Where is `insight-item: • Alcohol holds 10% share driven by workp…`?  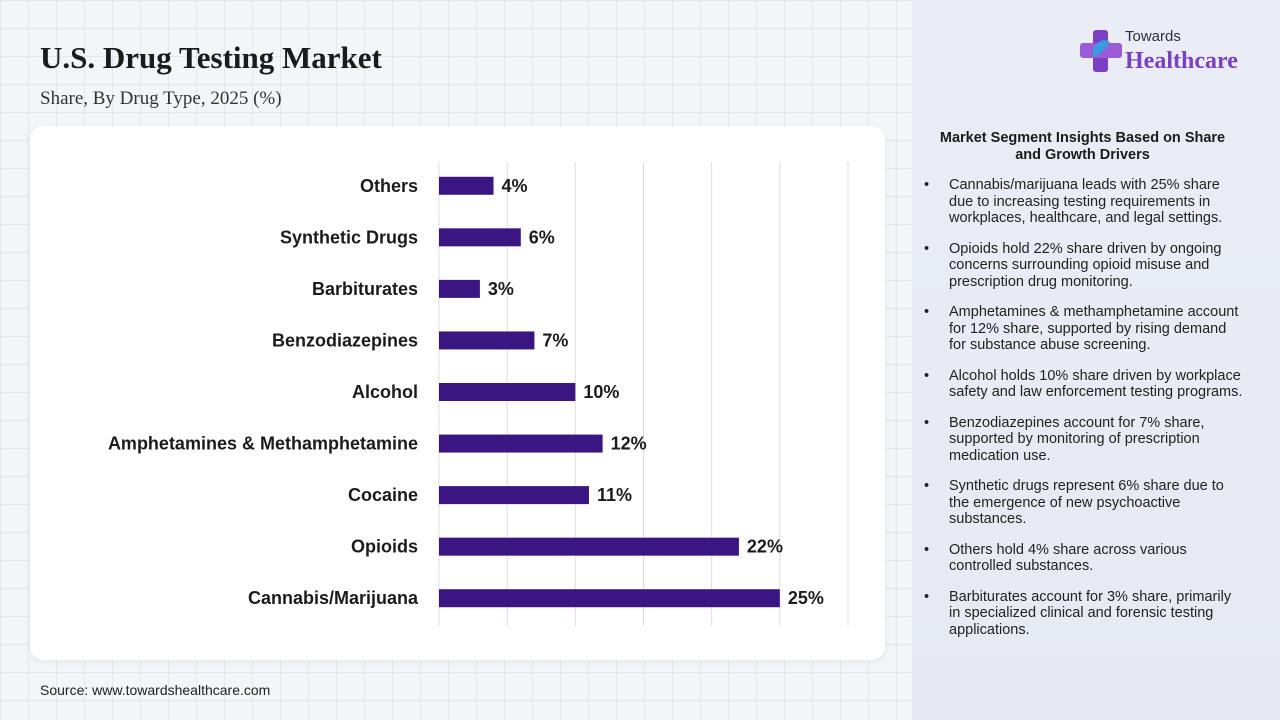
insight-item: • Alcohol holds 10% share driven by workp… is located at coordinates (1084, 384).